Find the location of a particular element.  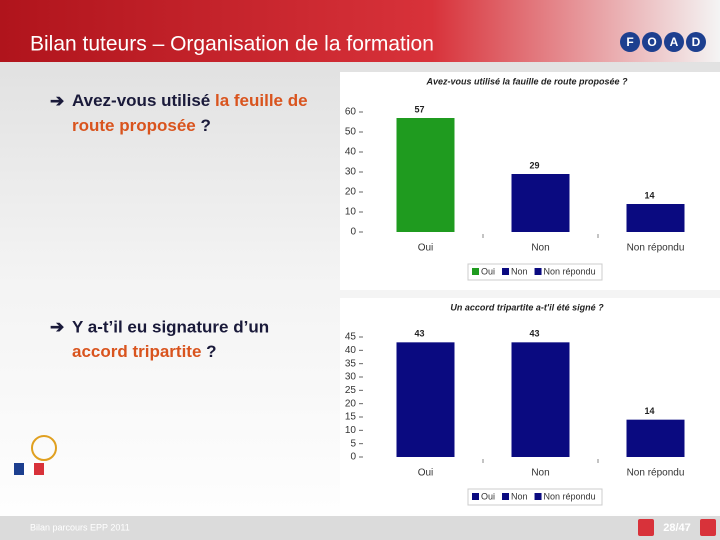

logo-letter: O is located at coordinates (651, 42).